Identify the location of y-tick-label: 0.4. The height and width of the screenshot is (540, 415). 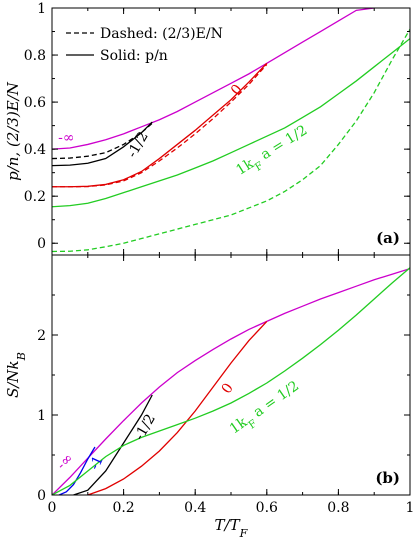
(35, 150).